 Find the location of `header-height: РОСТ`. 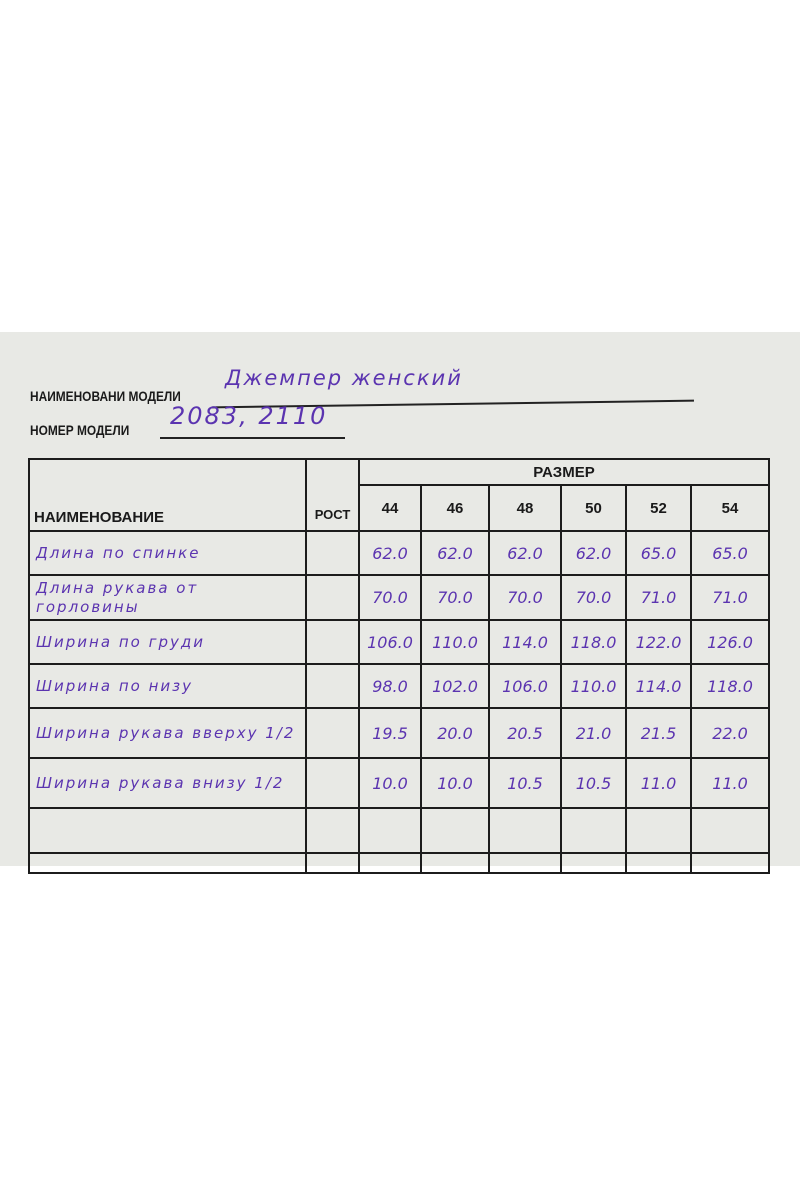

header-height: РОСТ is located at coordinates (332, 495).